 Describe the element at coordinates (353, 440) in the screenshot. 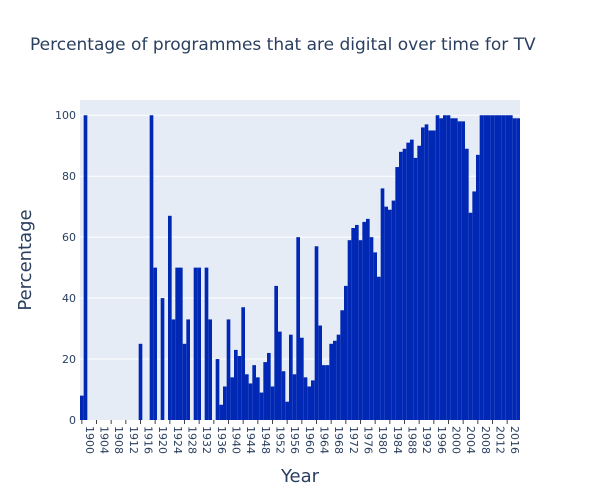

I see `x-tick-label: 1972` at that location.